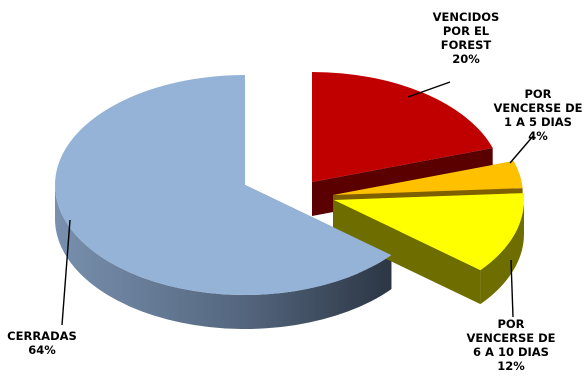 The width and height of the screenshot is (585, 390). I want to click on slice-label-3: CERRADAS 64%, so click(42, 343).